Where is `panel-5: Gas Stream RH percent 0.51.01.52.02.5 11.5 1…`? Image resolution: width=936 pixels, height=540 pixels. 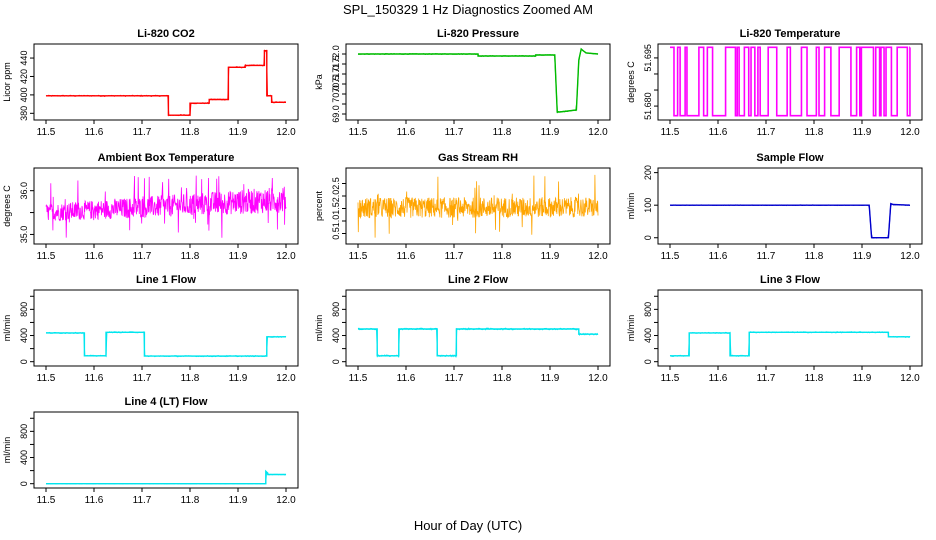
panel-5: Gas Stream RH percent 0.51.01.52.02.5 11.5 1… is located at coordinates (462, 207).